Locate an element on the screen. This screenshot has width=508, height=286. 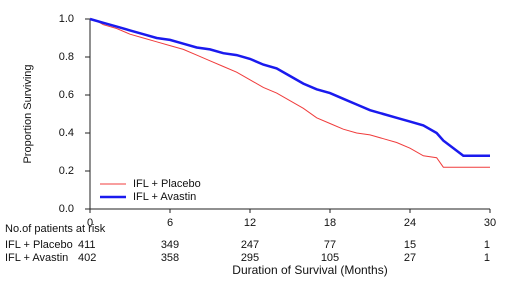
risk-count: 295 is located at coordinates (250, 258).